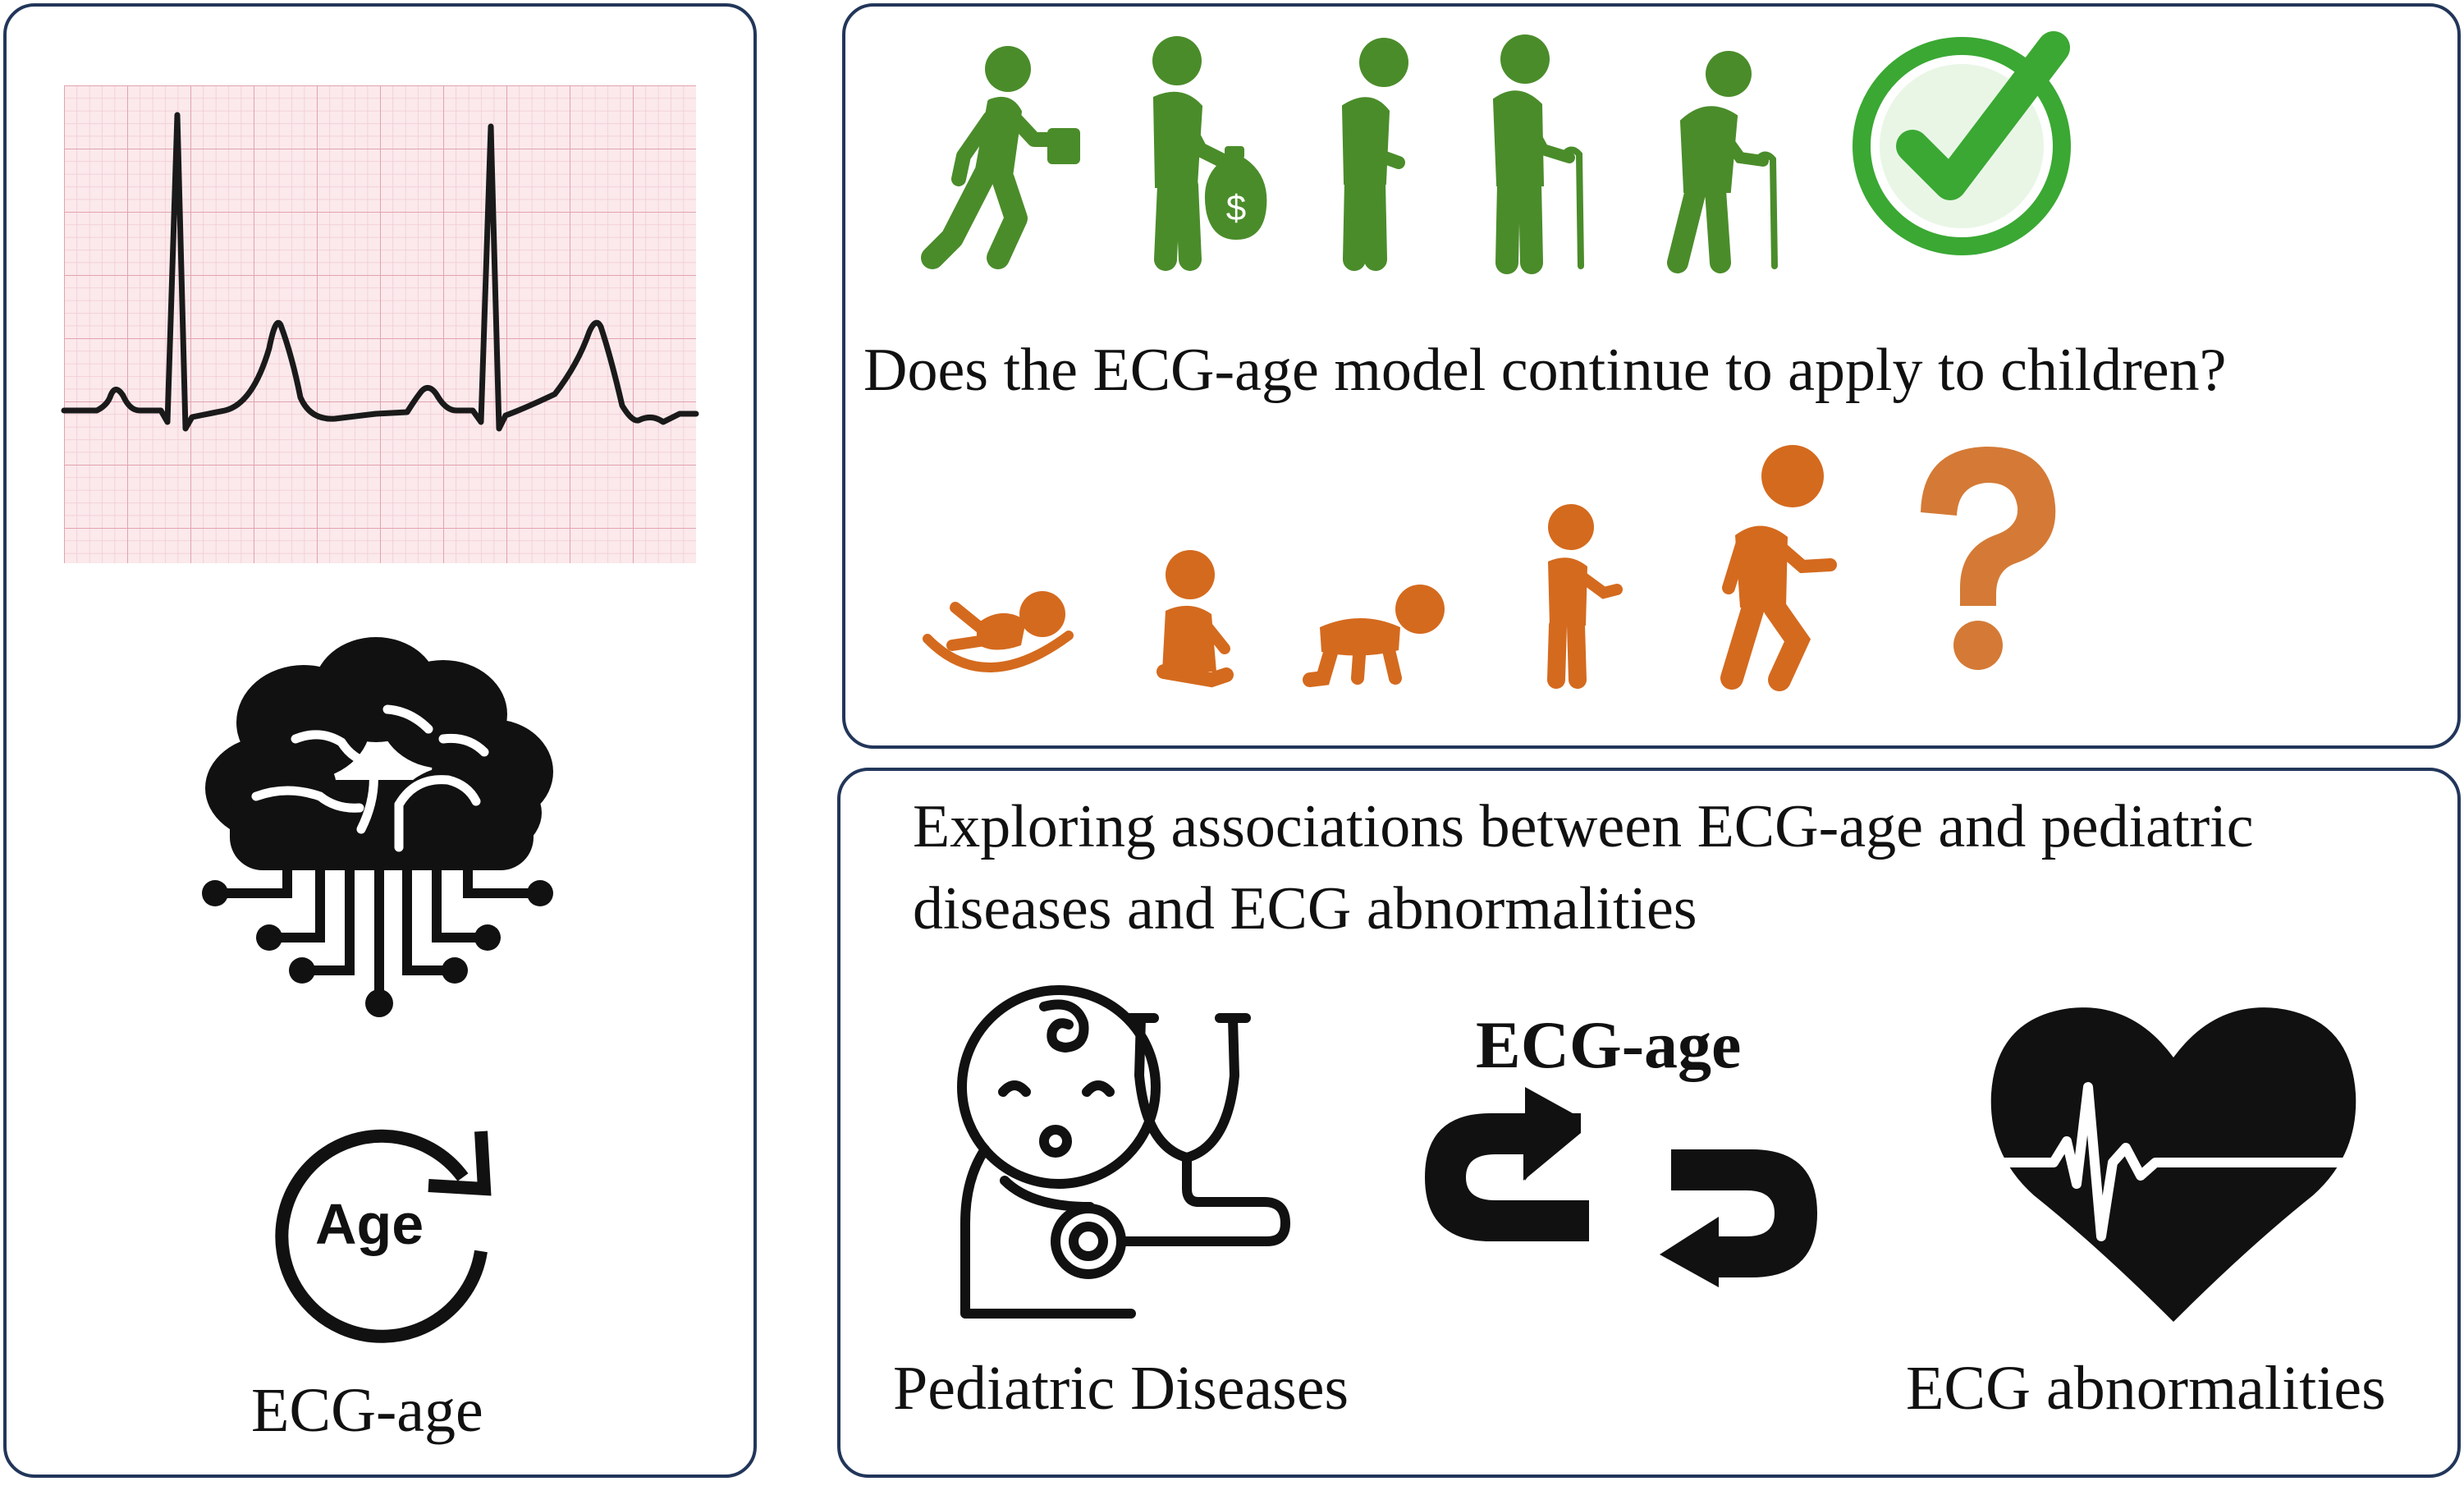 The image size is (2464, 1486). What do you see at coordinates (1779, 568) in the screenshot?
I see `walking-child-icon` at bounding box center [1779, 568].